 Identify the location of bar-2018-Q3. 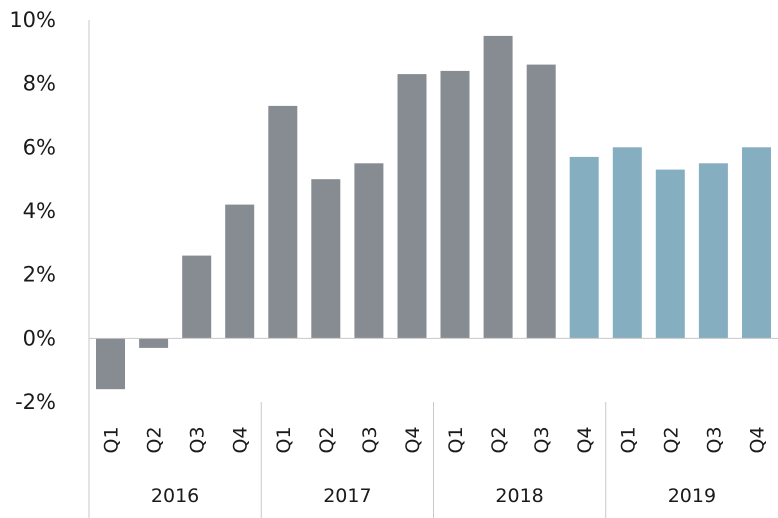
(541, 201).